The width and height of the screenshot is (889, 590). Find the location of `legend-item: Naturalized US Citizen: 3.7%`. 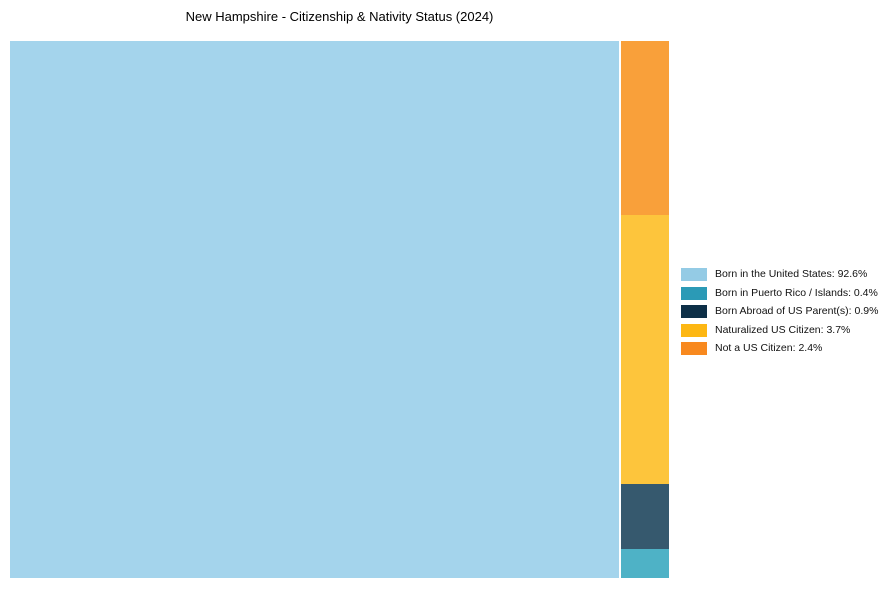

legend-item: Naturalized US Citizen: 3.7% is located at coordinates (779, 330).